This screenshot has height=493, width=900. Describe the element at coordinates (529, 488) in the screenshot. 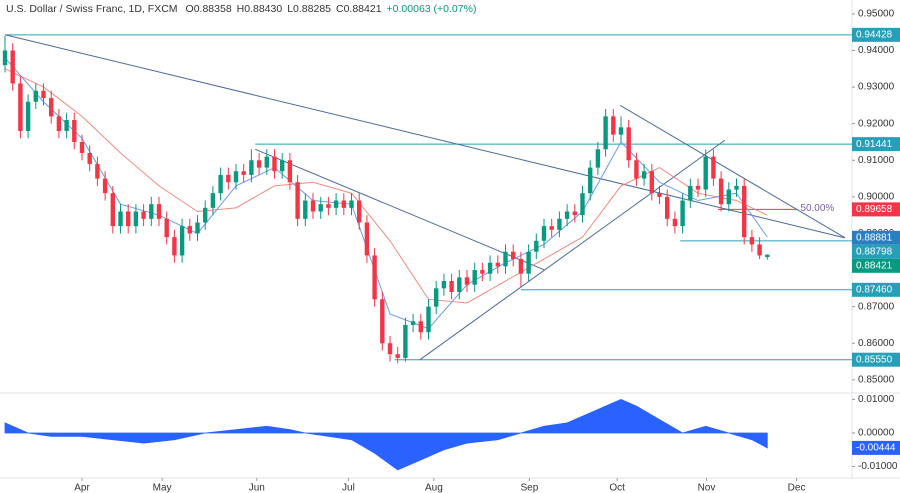

I see `x-tick-label: Sep` at that location.